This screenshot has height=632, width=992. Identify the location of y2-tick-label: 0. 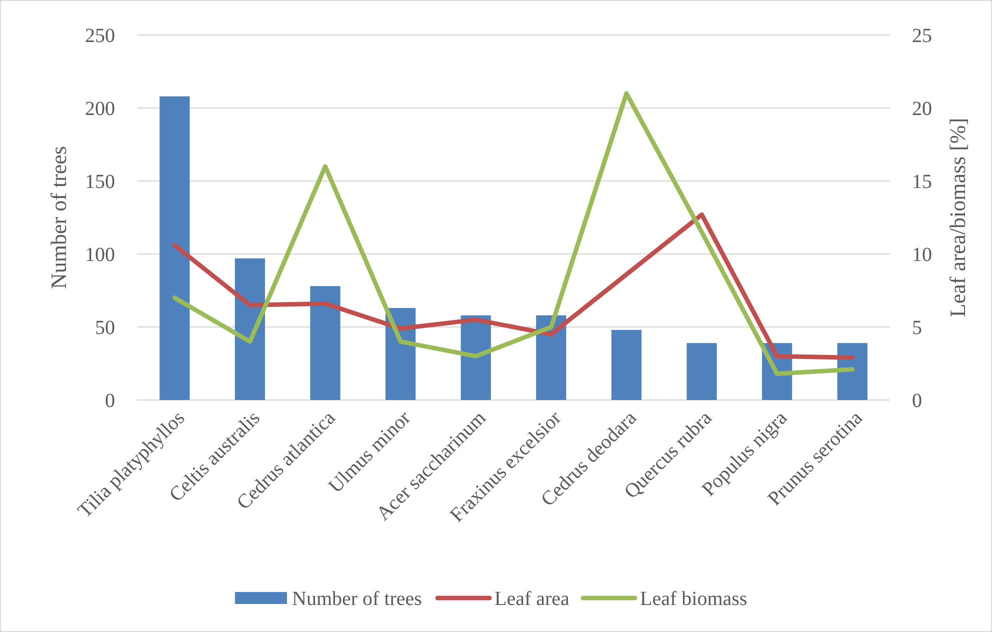
(917, 401).